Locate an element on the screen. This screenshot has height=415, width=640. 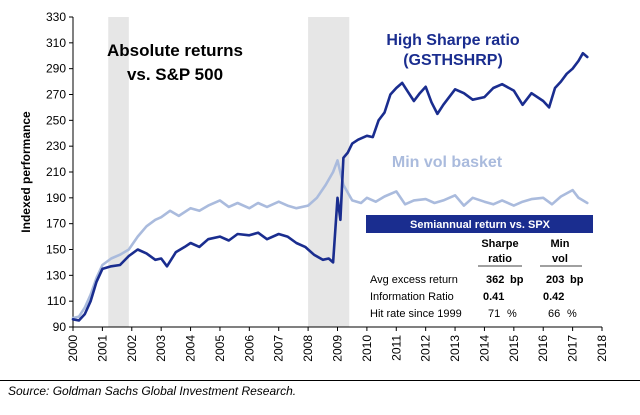
x-tick-label: 2006 is located at coordinates (249, 348).